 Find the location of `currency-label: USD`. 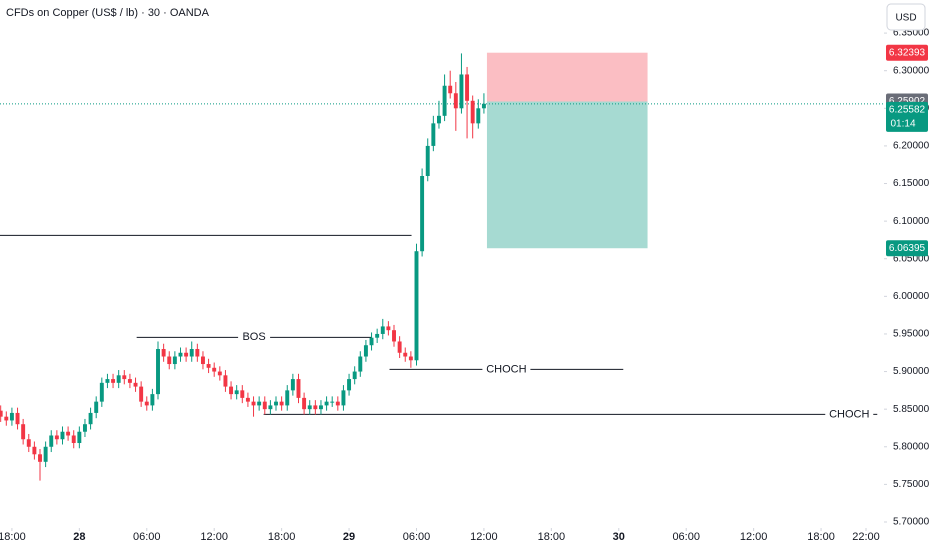

currency-label: USD is located at coordinates (905, 18).